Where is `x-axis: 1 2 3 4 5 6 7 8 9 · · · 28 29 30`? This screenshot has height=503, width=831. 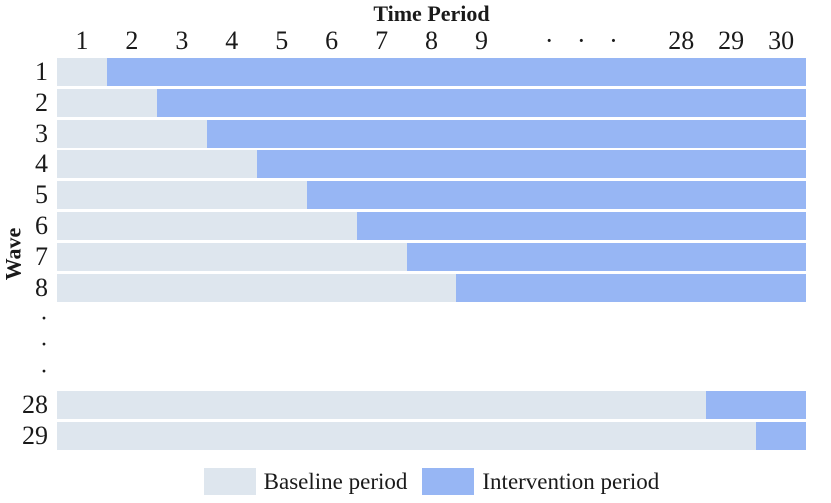 x-axis: 1 2 3 4 5 6 7 8 9 · · · 28 29 30 is located at coordinates (431, 40).